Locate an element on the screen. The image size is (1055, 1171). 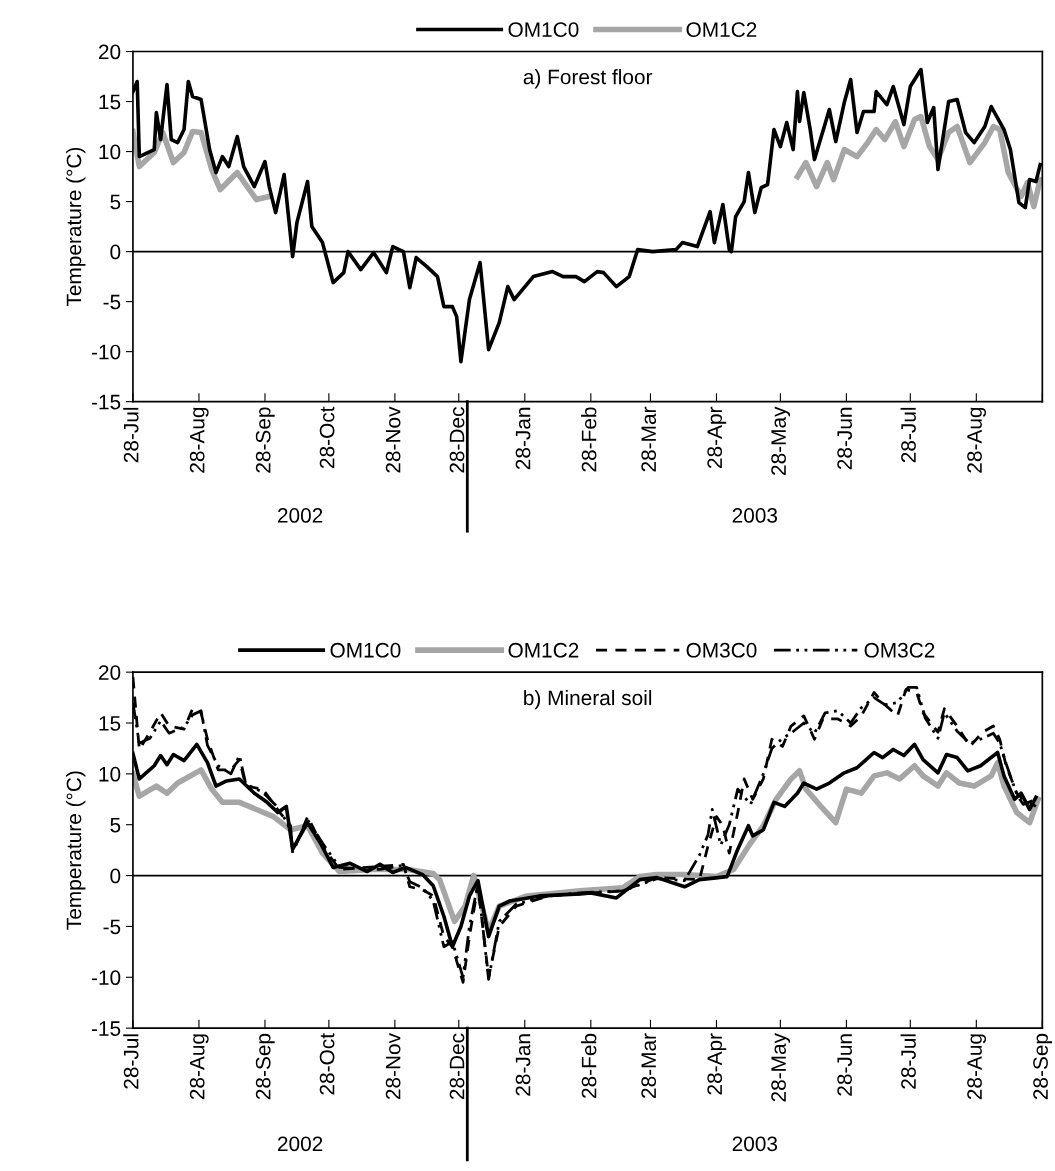
text: a) Forest floor is located at coordinates (588, 79).